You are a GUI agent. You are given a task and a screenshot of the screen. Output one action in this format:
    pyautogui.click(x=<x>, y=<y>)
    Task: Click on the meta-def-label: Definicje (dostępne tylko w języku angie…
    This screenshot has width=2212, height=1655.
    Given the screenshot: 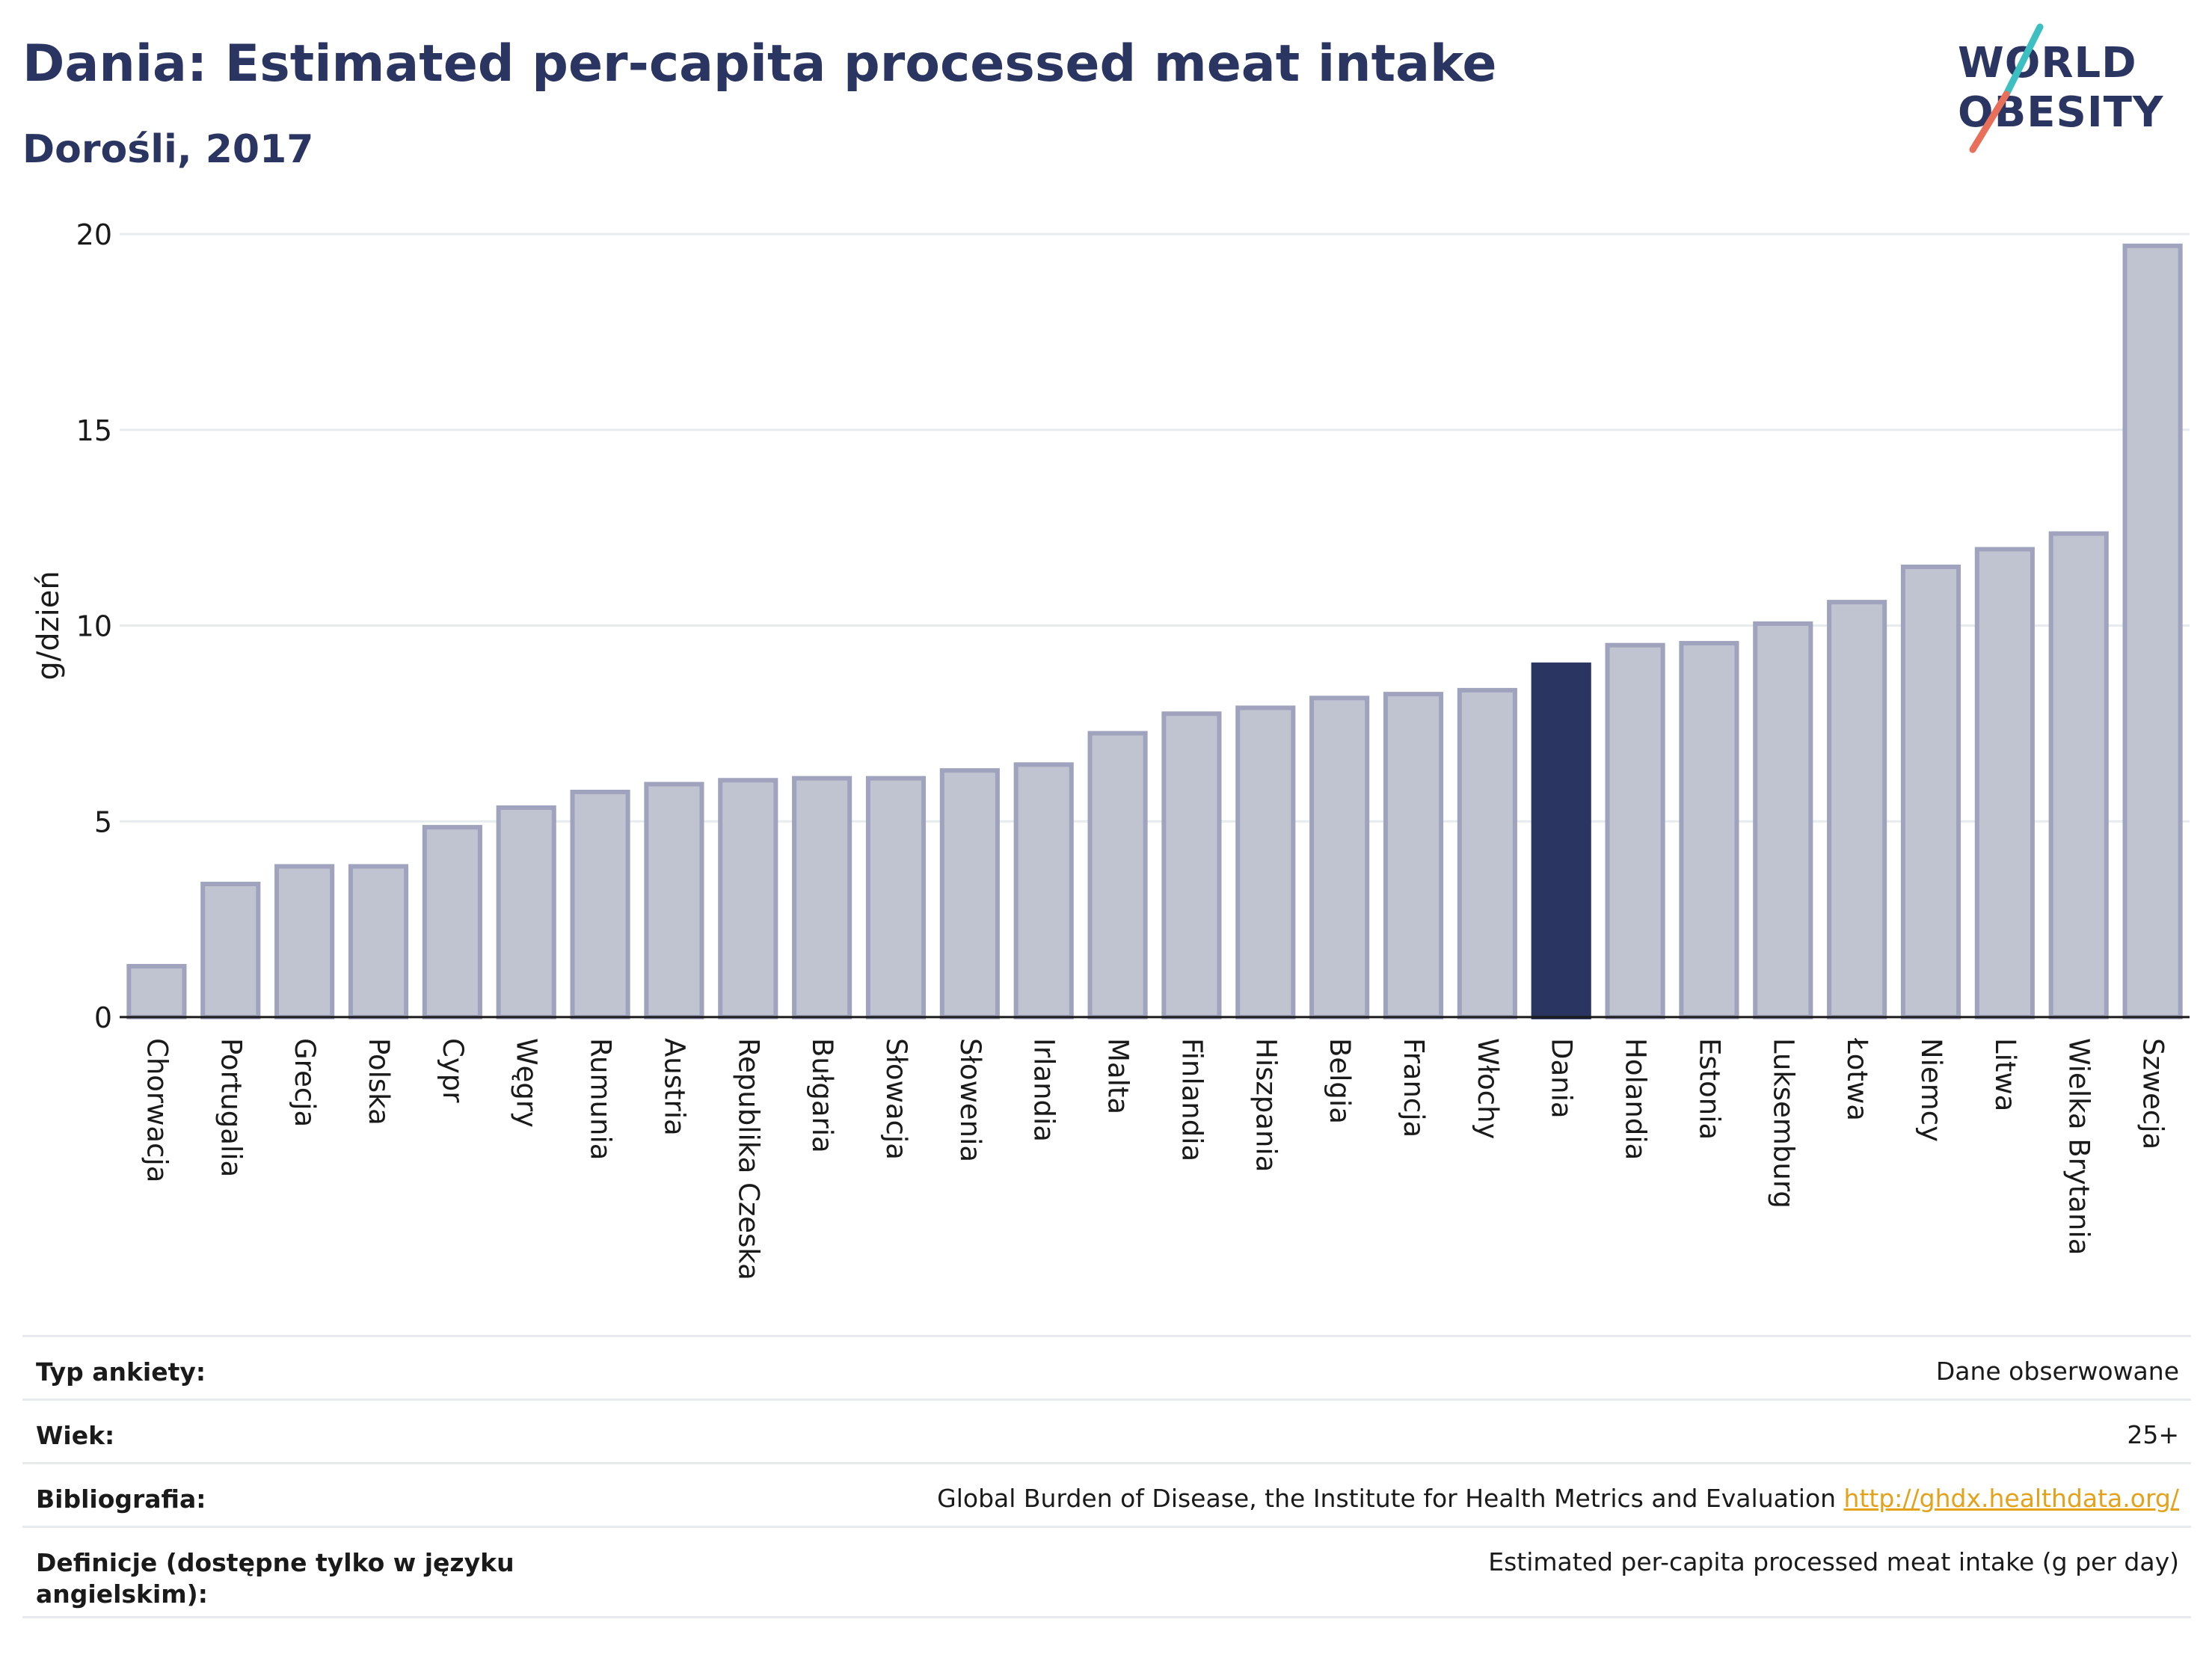 What is the action you would take?
    pyautogui.click(x=275, y=1578)
    